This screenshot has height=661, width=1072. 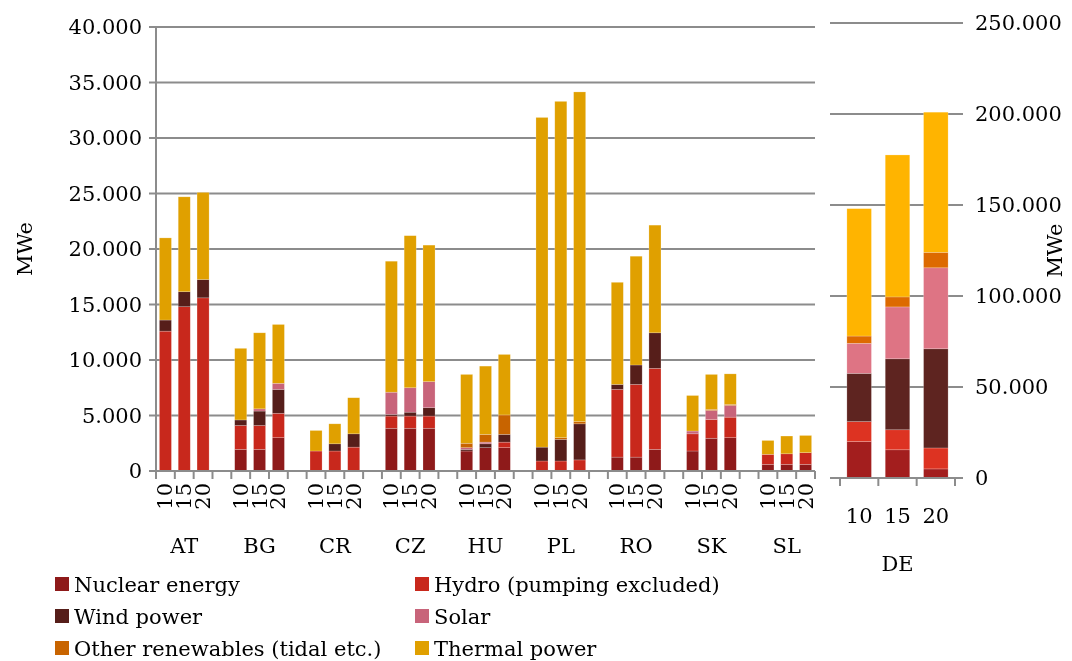 I want to click on y-tick-label: 25.000, so click(x=105, y=193).